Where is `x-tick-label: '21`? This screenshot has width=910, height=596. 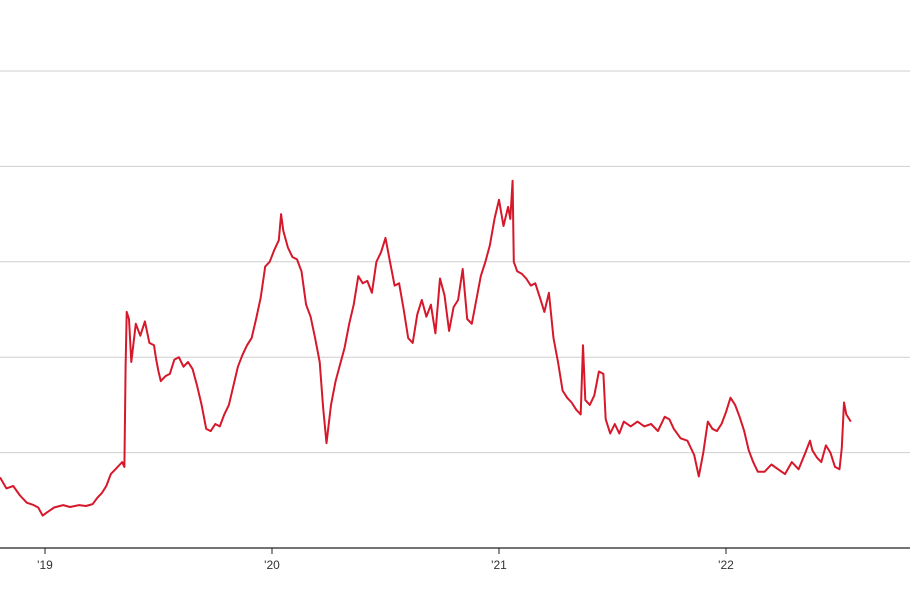
x-tick-label: '21 is located at coordinates (499, 565).